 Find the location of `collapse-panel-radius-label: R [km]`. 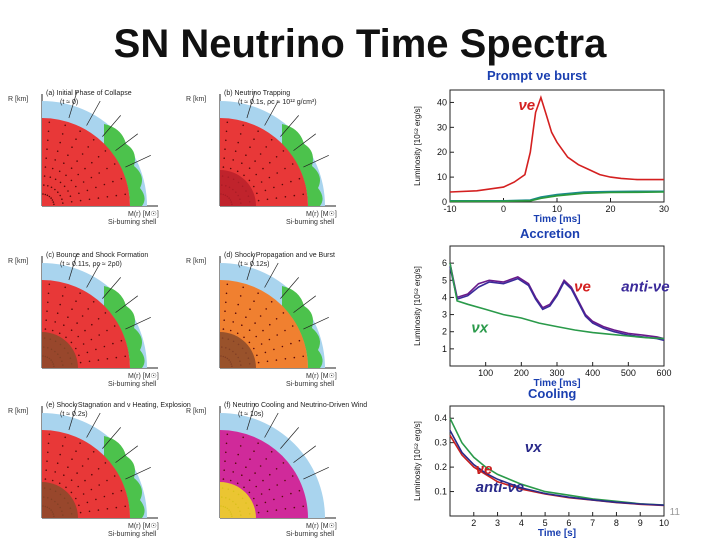

collapse-panel-radius-label: R [km] is located at coordinates (196, 99).